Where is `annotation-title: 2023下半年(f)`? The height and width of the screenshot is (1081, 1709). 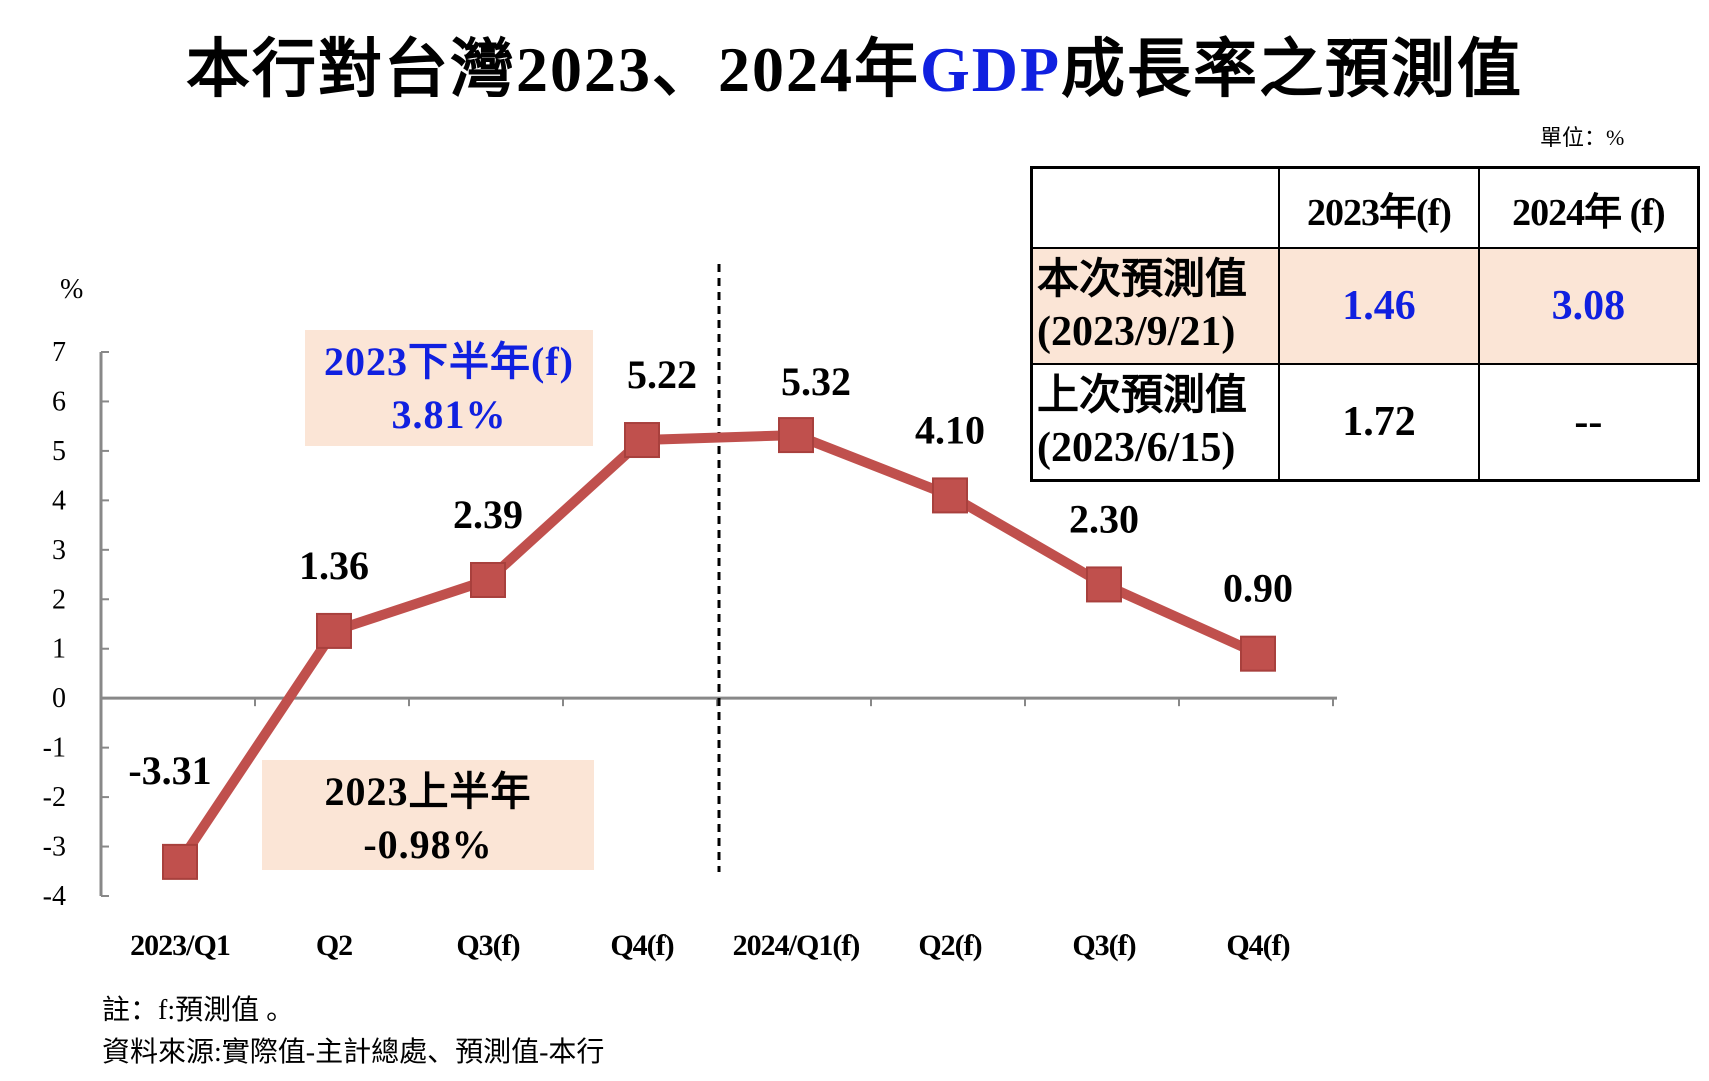
annotation-title: 2023下半年(f) is located at coordinates (449, 361).